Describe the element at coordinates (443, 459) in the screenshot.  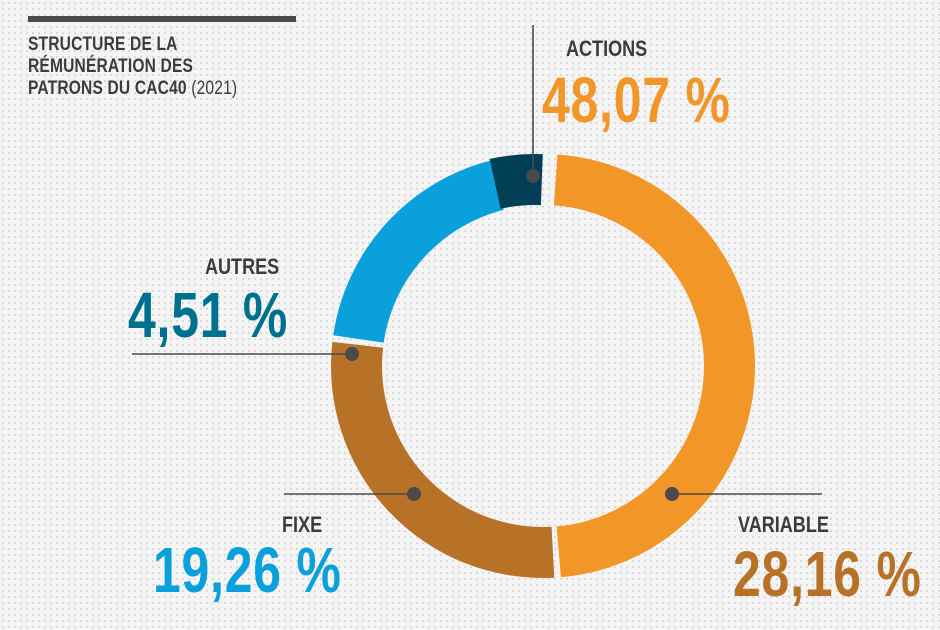
I see `slice-variable` at that location.